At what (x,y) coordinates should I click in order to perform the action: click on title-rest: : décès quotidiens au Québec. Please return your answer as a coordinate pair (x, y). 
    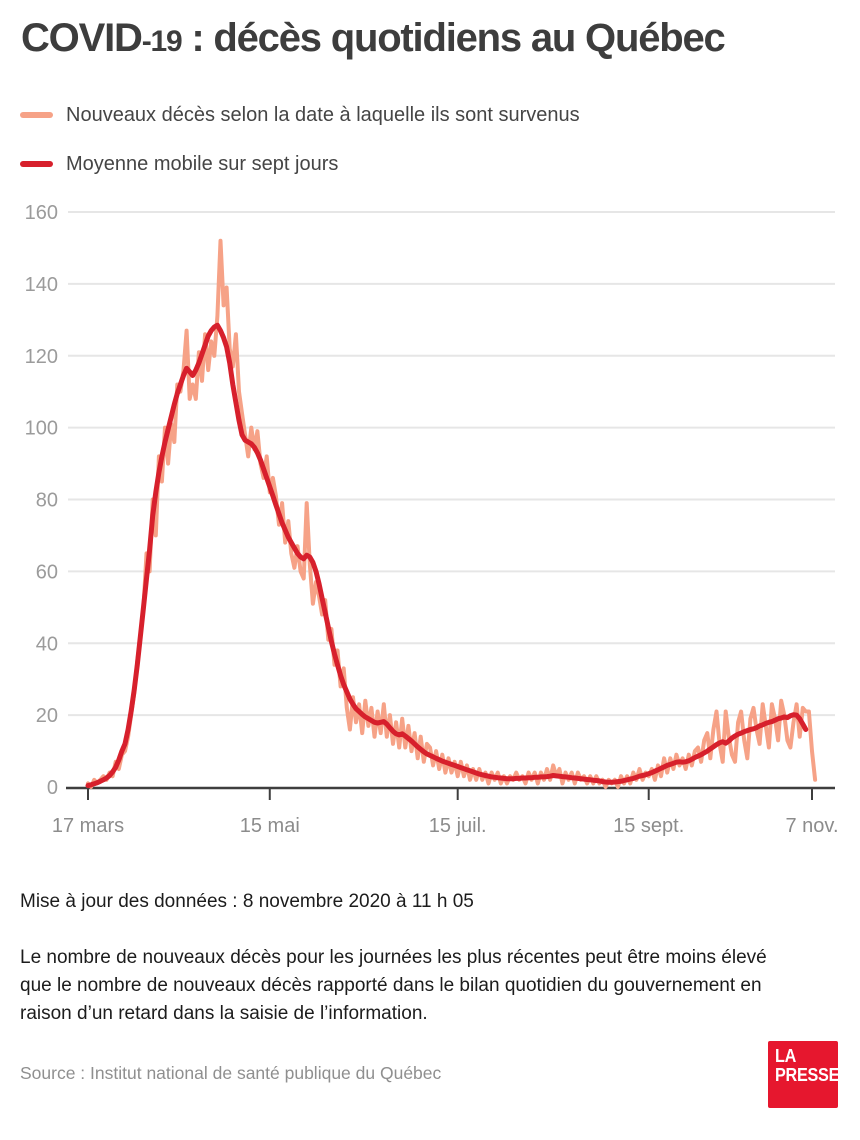
    Looking at the image, I should click on (453, 38).